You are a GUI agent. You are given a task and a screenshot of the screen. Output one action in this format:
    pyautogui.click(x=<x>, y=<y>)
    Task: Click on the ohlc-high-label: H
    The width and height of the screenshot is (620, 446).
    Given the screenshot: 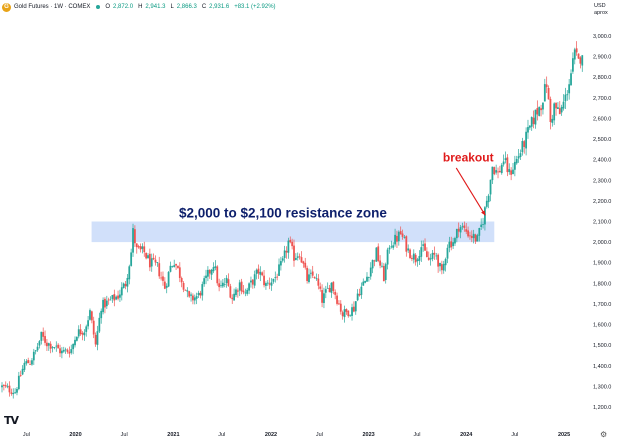 What is the action you would take?
    pyautogui.click(x=140, y=7)
    